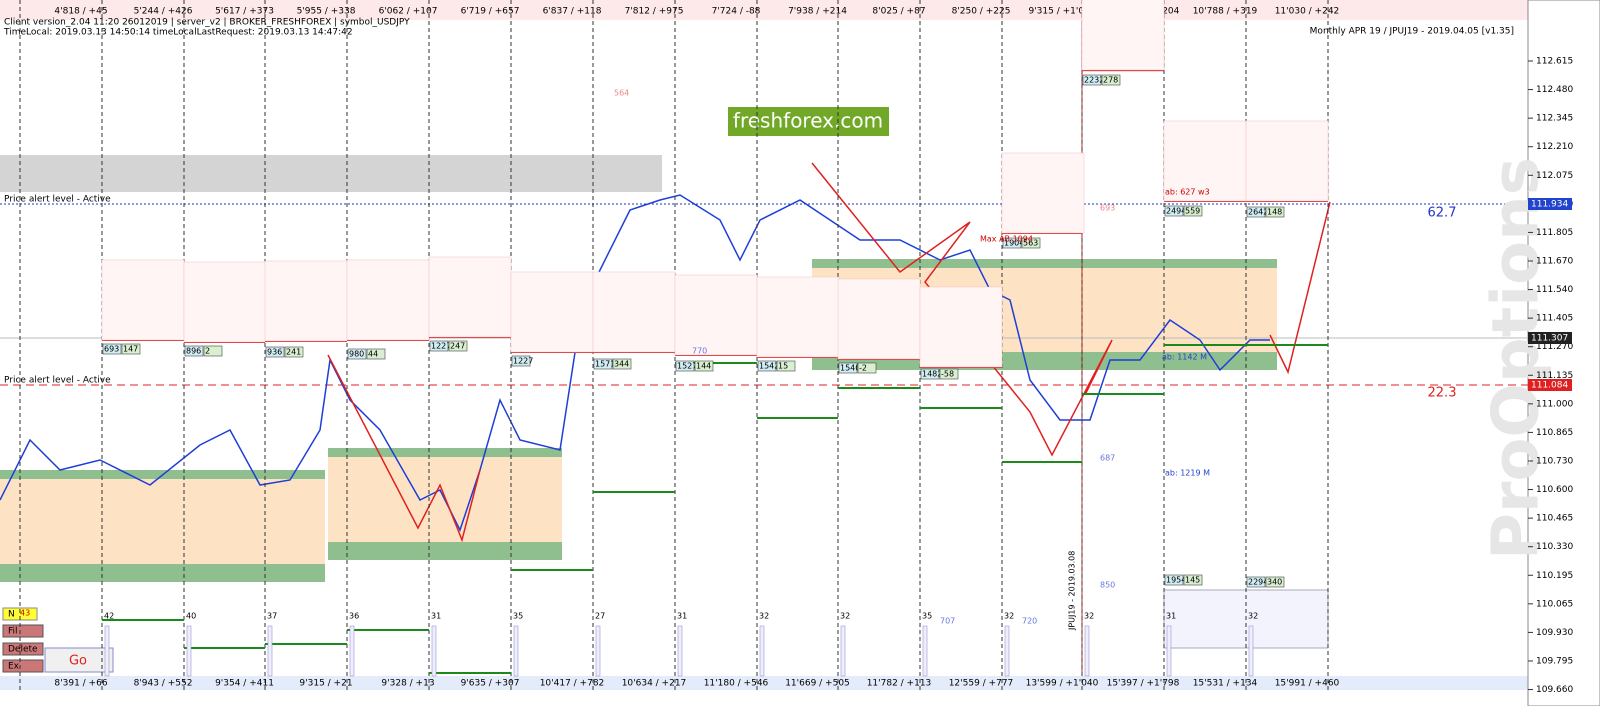  Describe the element at coordinates (1061, 12) in the screenshot. I see `top-label: 9'315 / +1'065` at that location.